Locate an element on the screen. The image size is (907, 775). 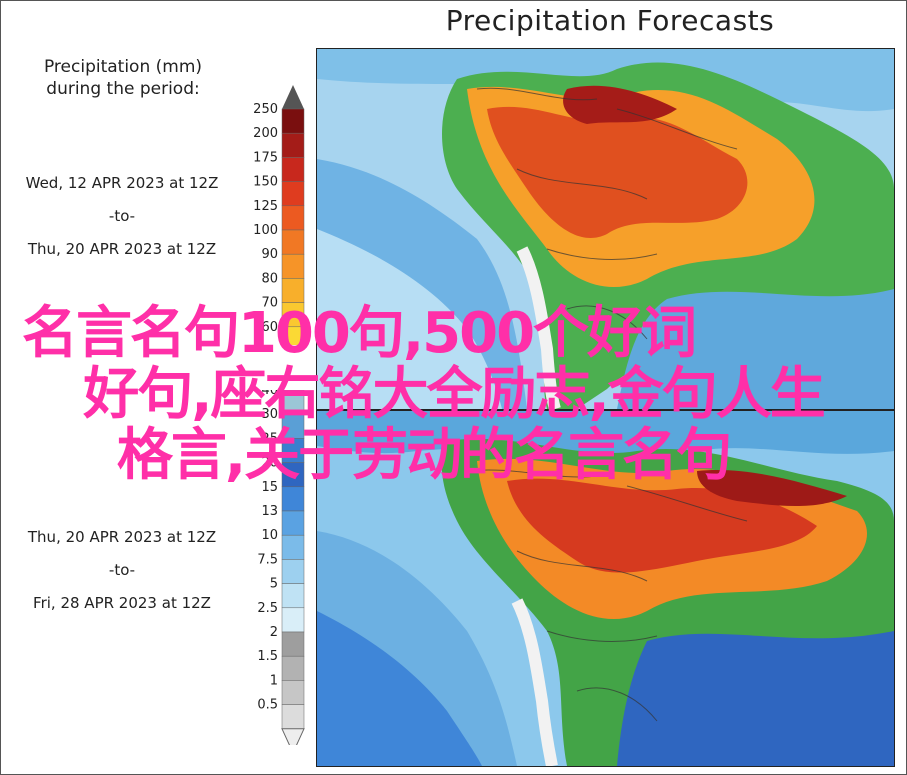
scale-label: 150 is located at coordinates (265, 182).